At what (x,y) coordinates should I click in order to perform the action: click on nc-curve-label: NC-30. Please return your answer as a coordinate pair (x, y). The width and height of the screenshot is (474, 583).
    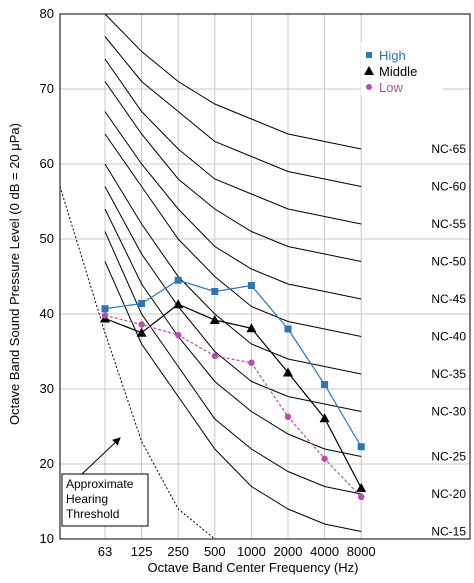
    Looking at the image, I should click on (448, 412).